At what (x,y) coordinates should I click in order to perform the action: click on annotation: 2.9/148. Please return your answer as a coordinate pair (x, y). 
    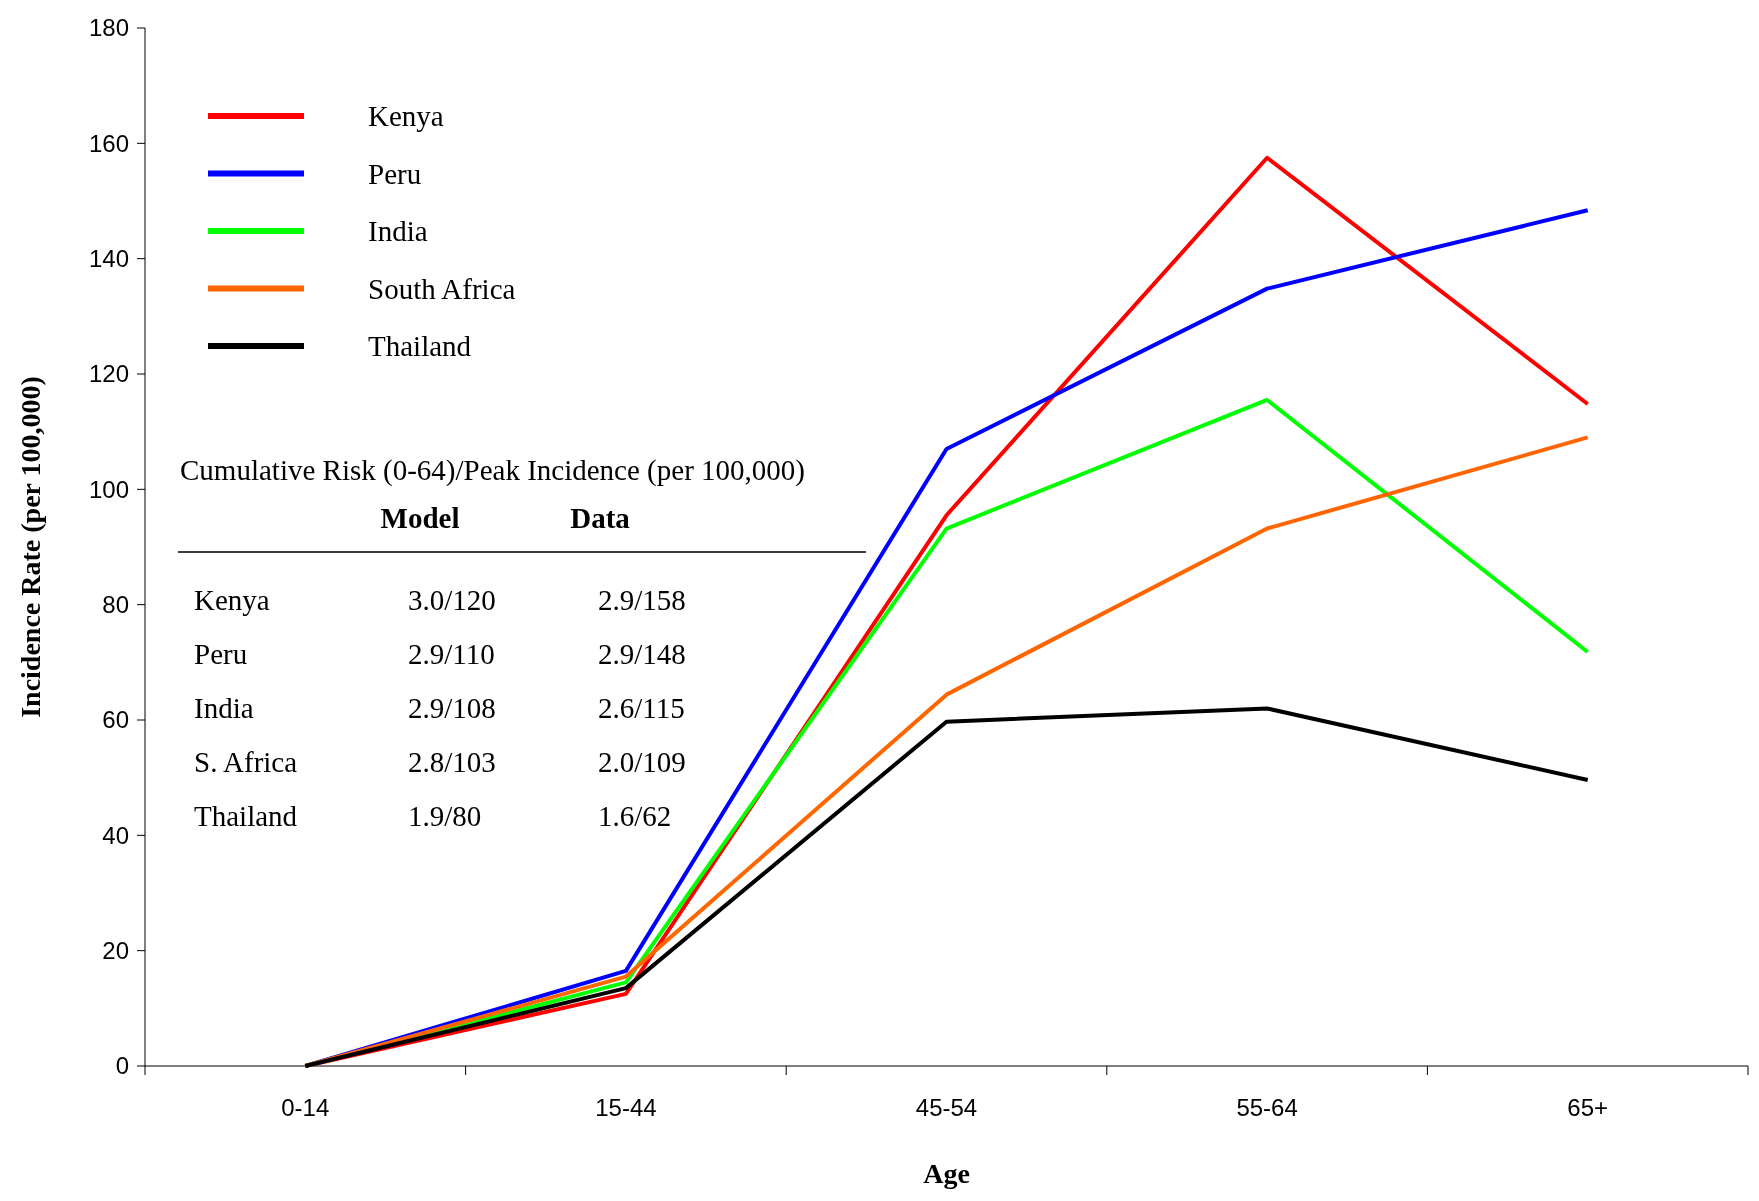
    Looking at the image, I should click on (642, 654).